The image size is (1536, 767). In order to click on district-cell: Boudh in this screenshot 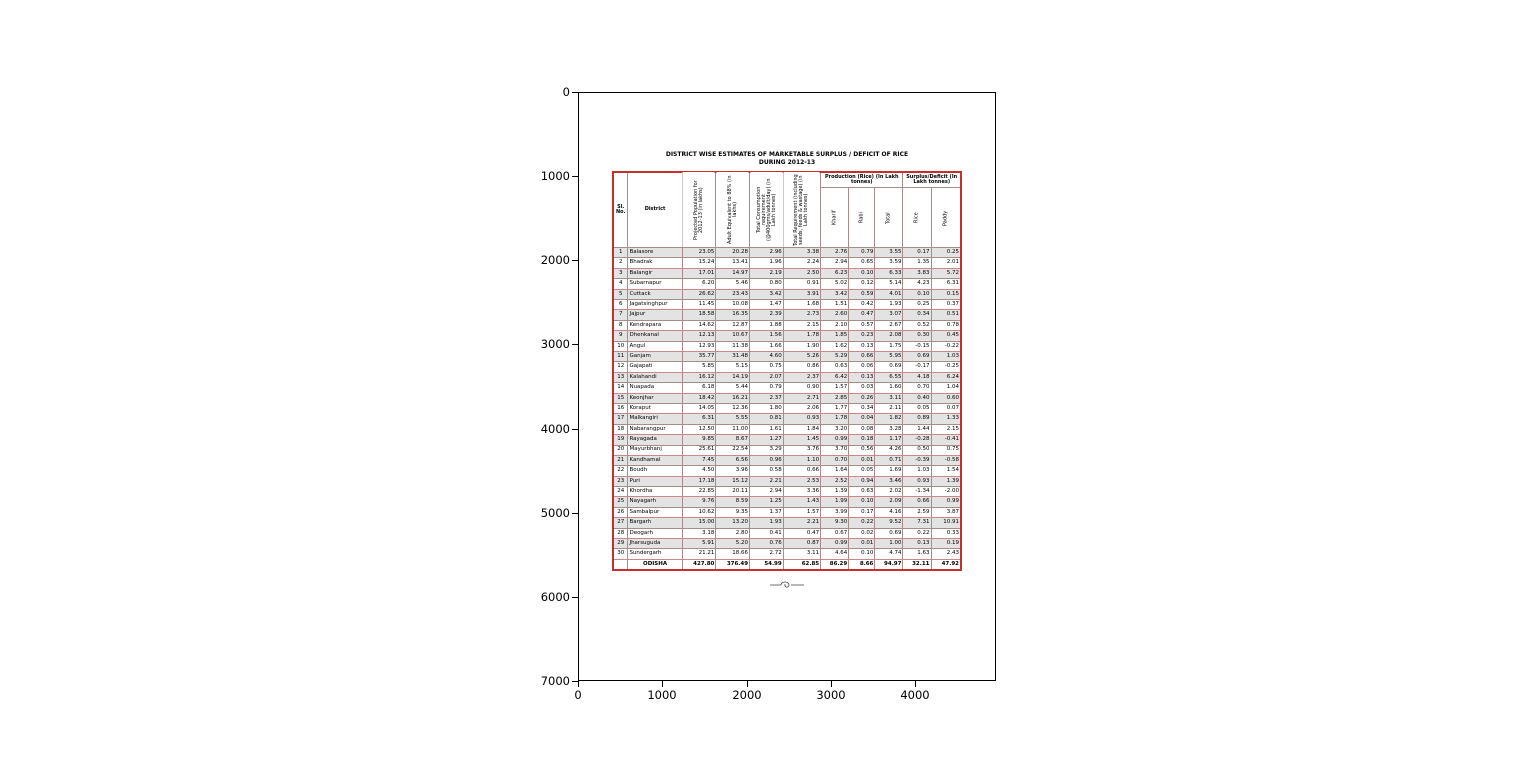, I will do `click(655, 471)`.